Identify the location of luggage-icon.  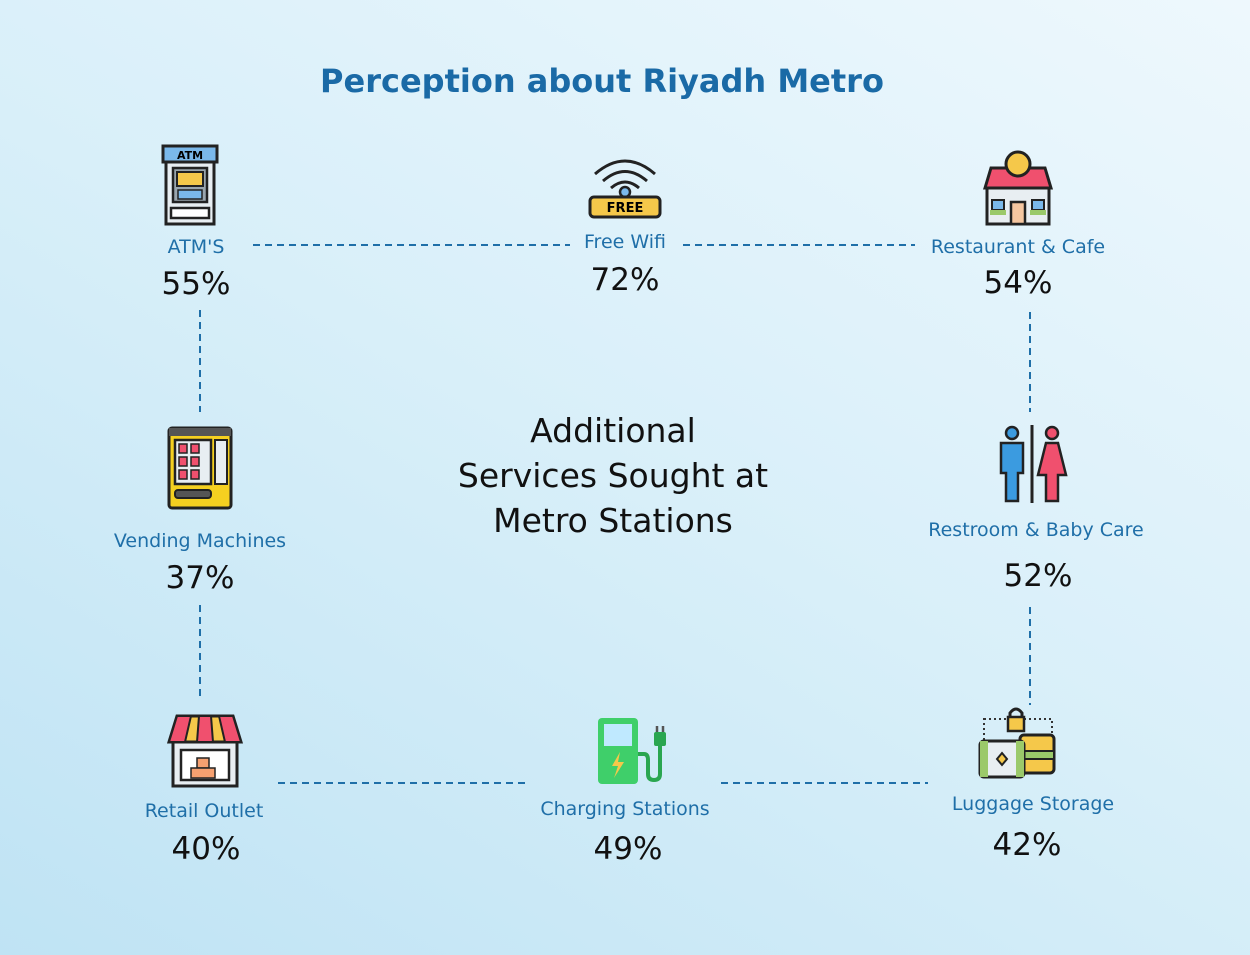
(1018, 745).